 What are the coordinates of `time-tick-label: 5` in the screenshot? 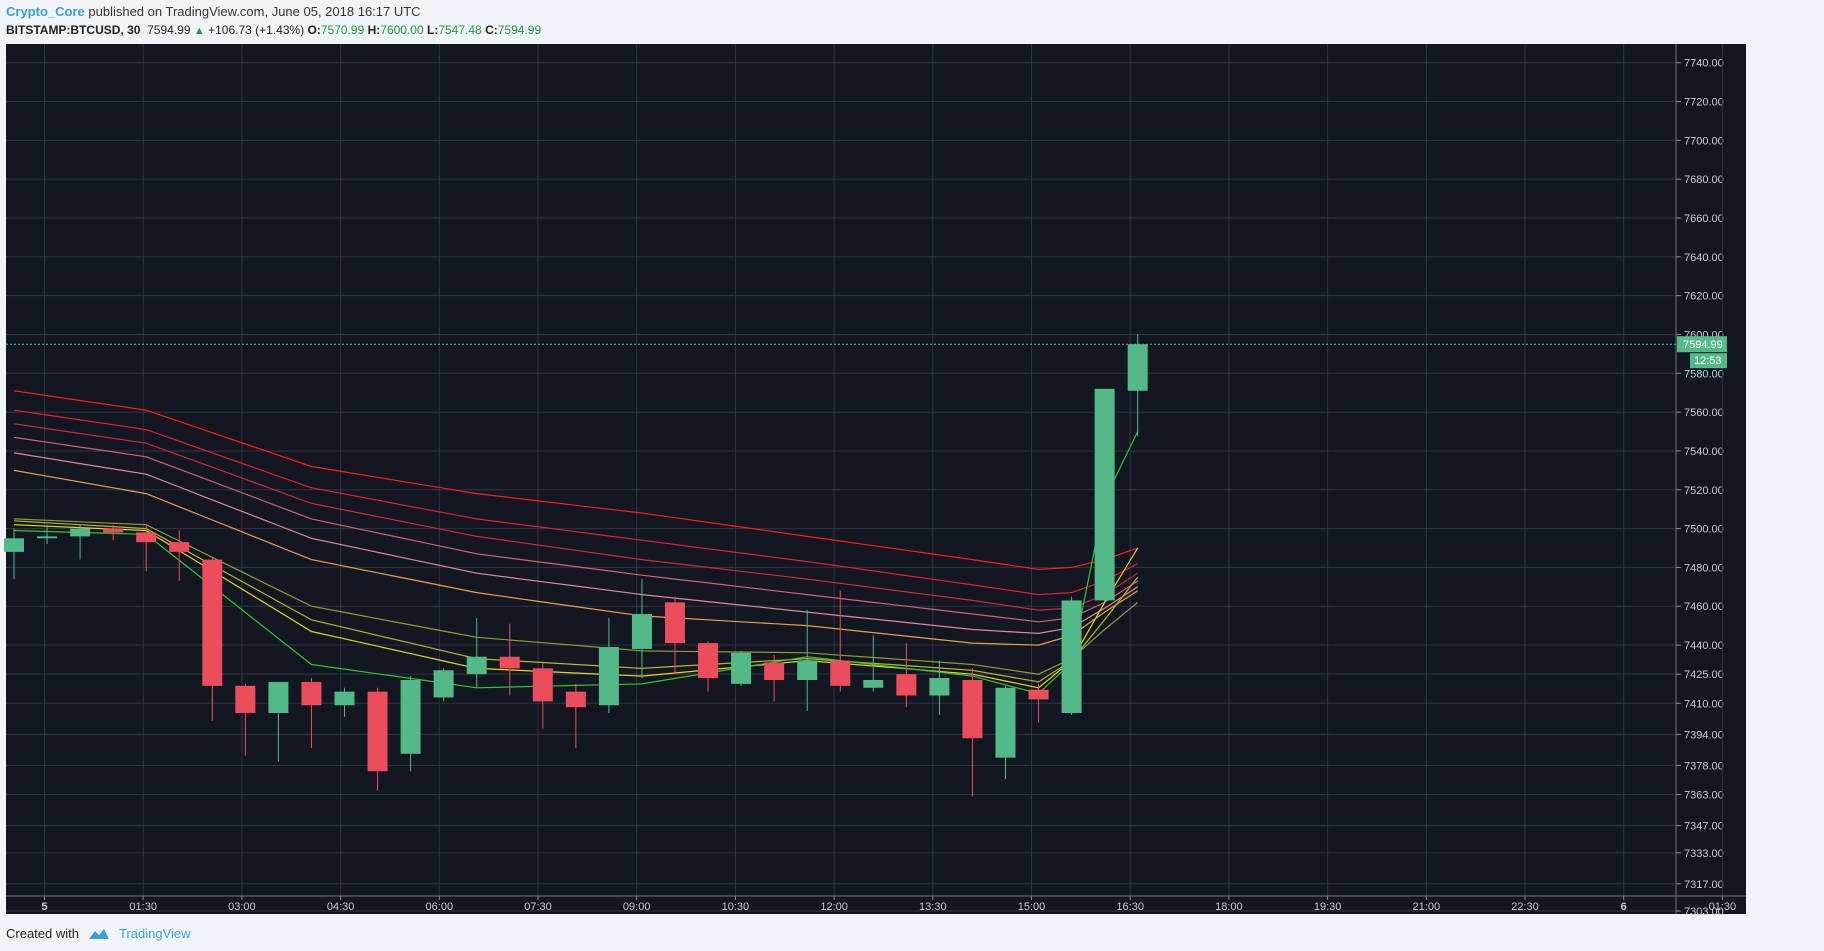 It's located at (44, 907).